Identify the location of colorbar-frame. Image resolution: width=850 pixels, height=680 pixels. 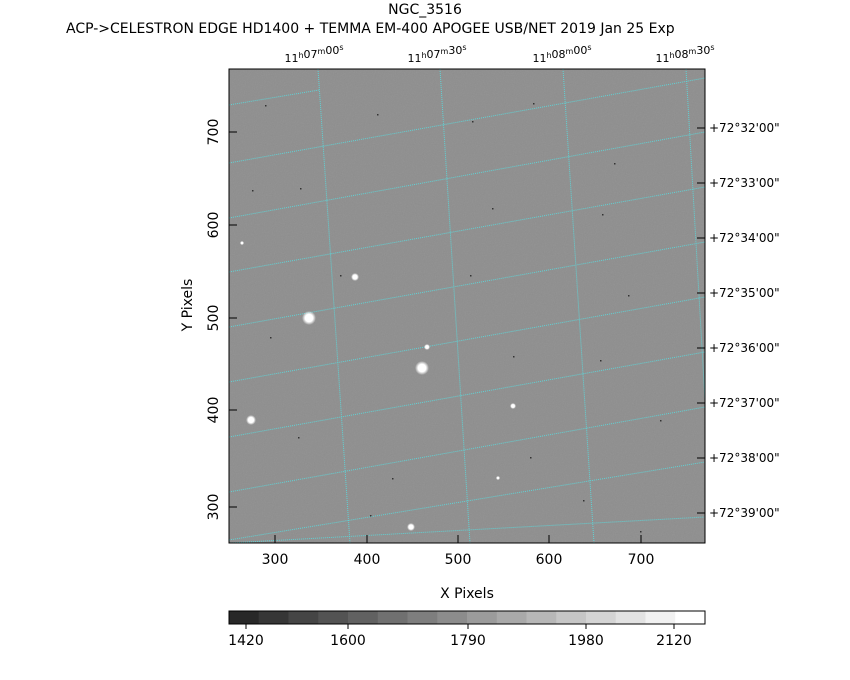
(467, 617).